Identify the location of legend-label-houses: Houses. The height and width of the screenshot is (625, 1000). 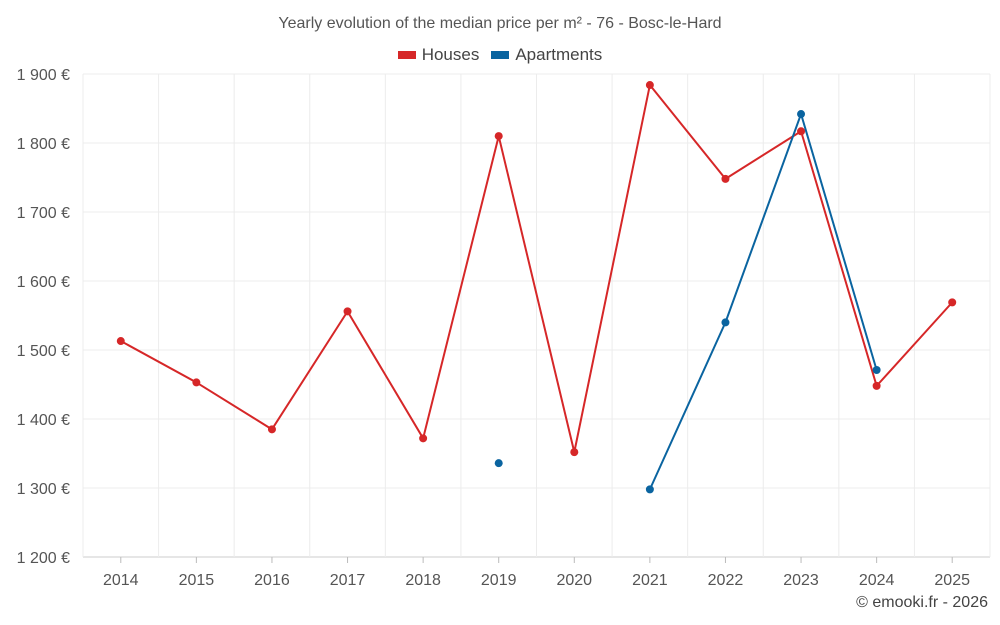
(450, 54).